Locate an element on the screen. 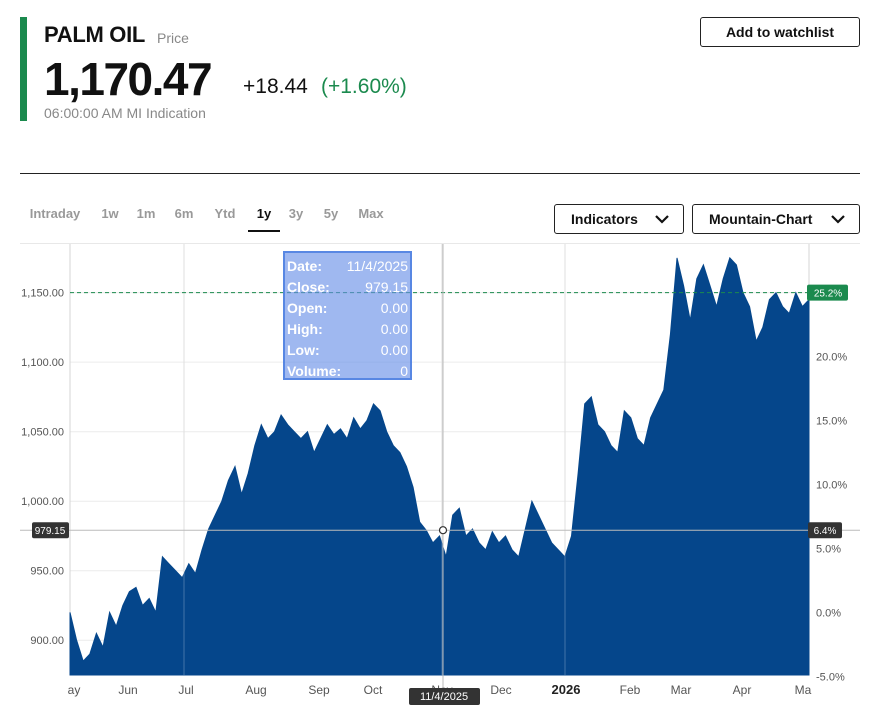 This screenshot has width=872, height=724. chart-type-dropdown-label: Mountain-Chart is located at coordinates (761, 219).